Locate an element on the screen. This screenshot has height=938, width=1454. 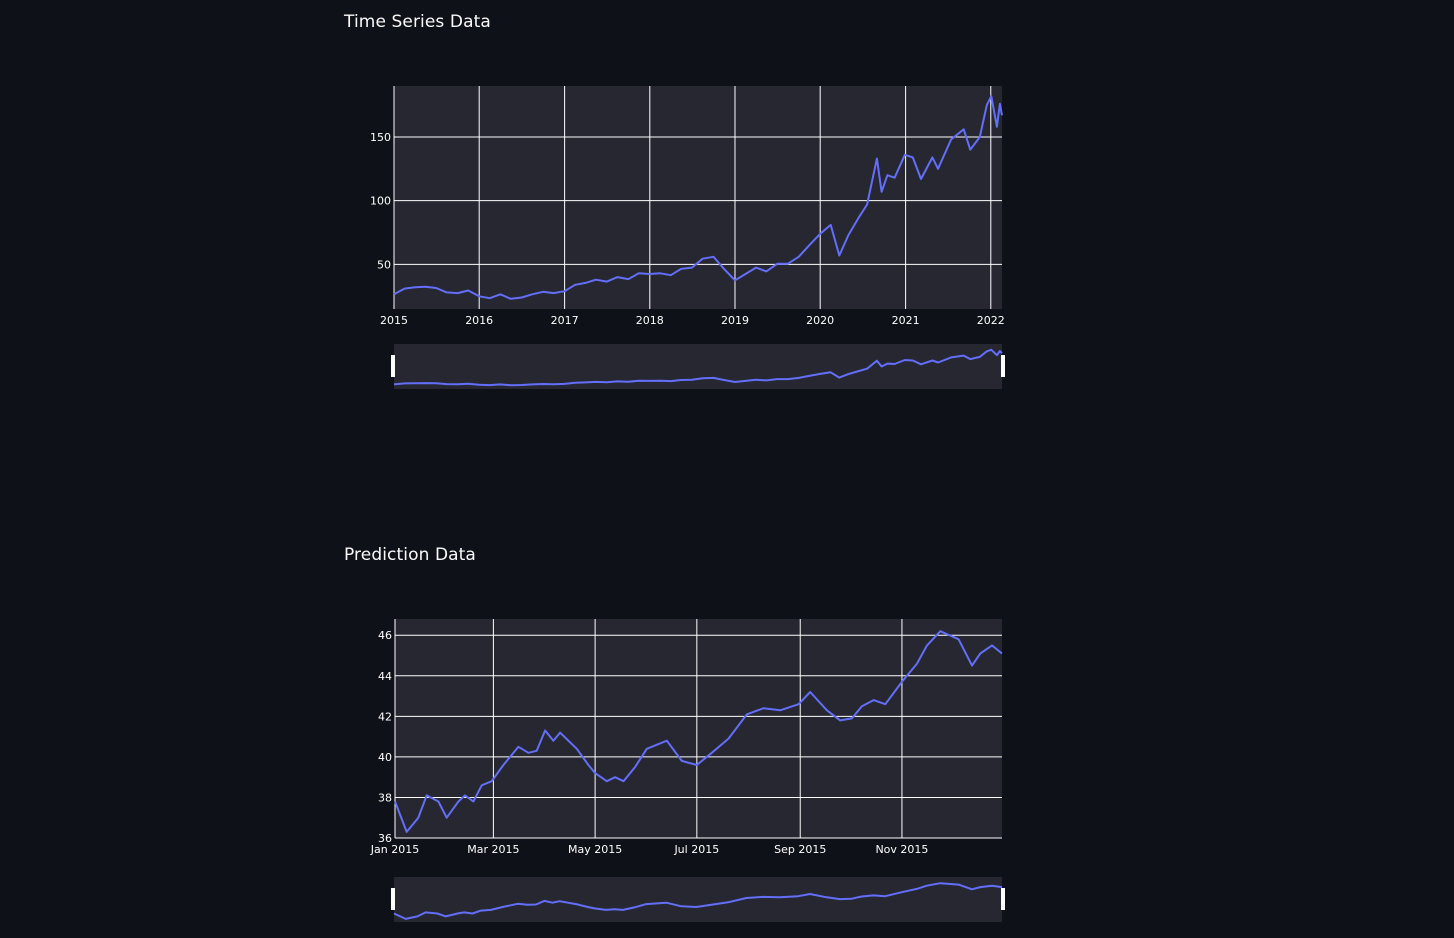
time-series-grid is located at coordinates (697, 197).